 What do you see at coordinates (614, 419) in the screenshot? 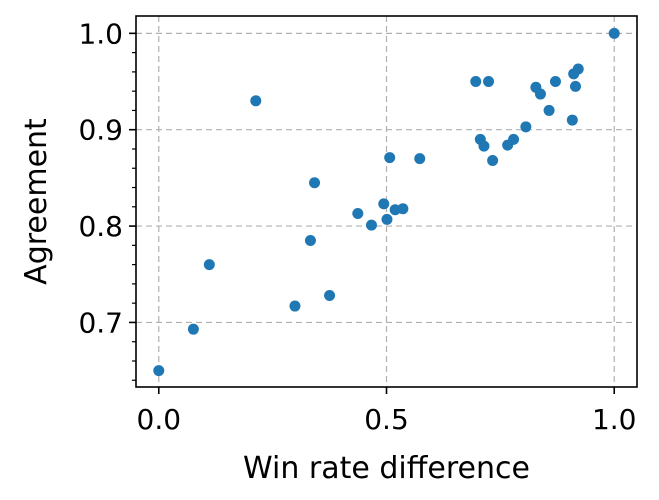
I see `x-tick-label: 1.0` at bounding box center [614, 419].